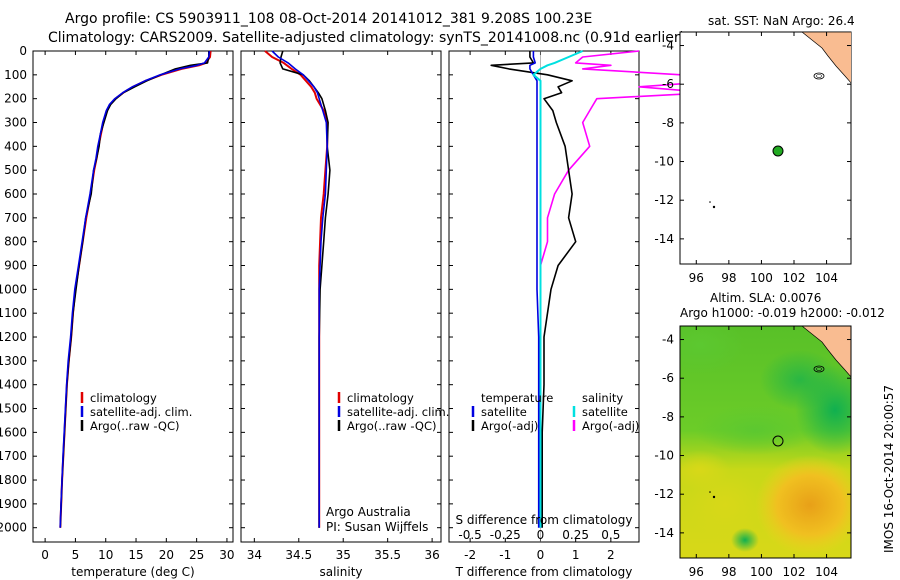 This screenshot has width=900, height=580. Describe the element at coordinates (605, 412) in the screenshot. I see `legend-s-satellite: satellite` at that location.